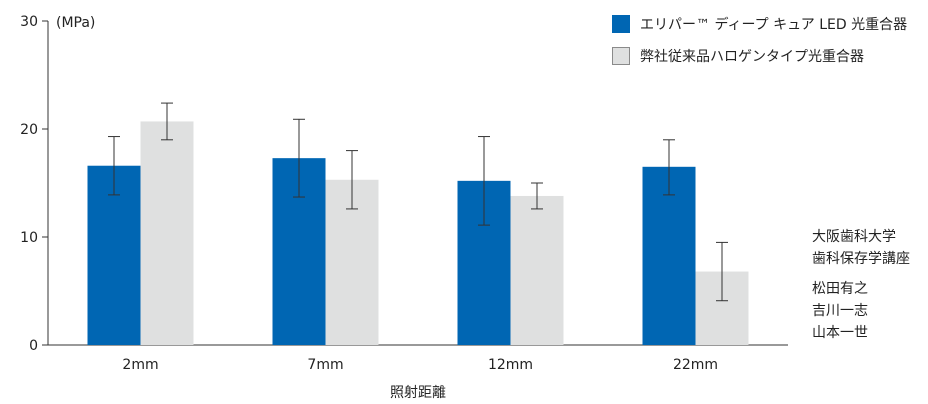 This screenshot has width=928, height=404. Describe the element at coordinates (537, 270) in the screenshot. I see `bar-halogen-12mm` at that location.